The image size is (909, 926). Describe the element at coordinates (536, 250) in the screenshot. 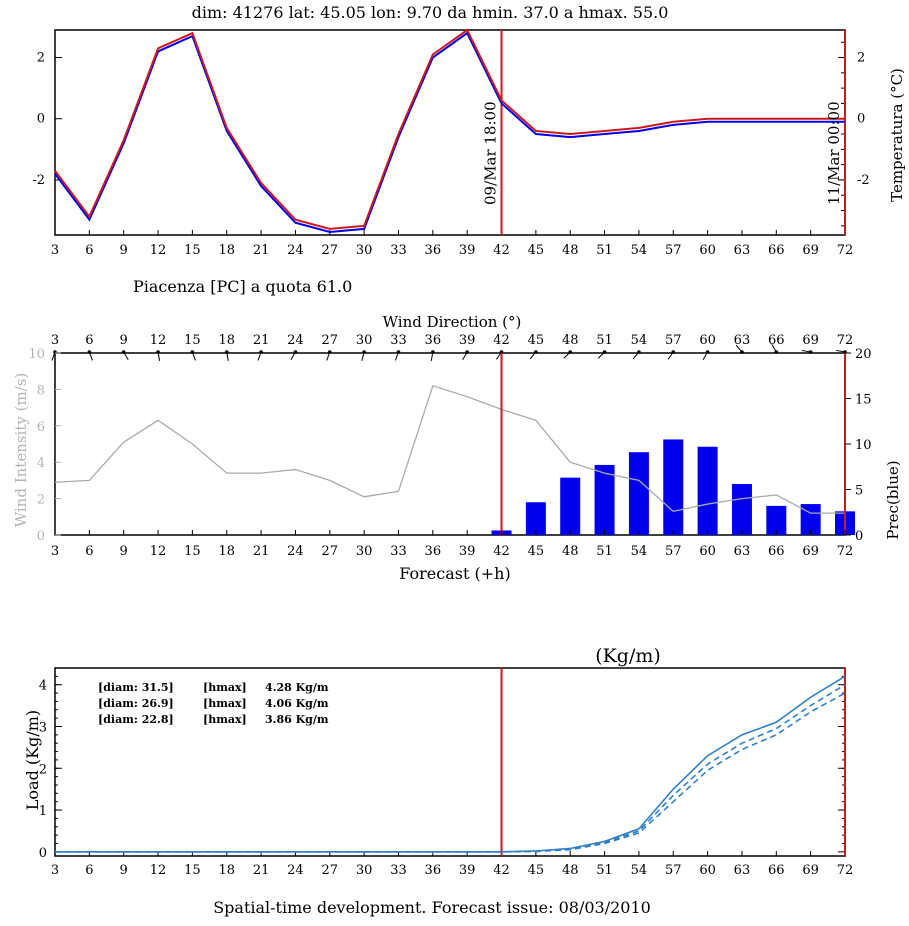

I see `x-tick-label: 45` at that location.